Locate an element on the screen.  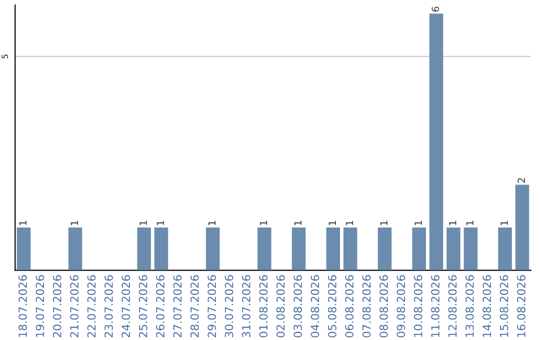
x-tick-label: 11.08.2026 is located at coordinates (435, 306).